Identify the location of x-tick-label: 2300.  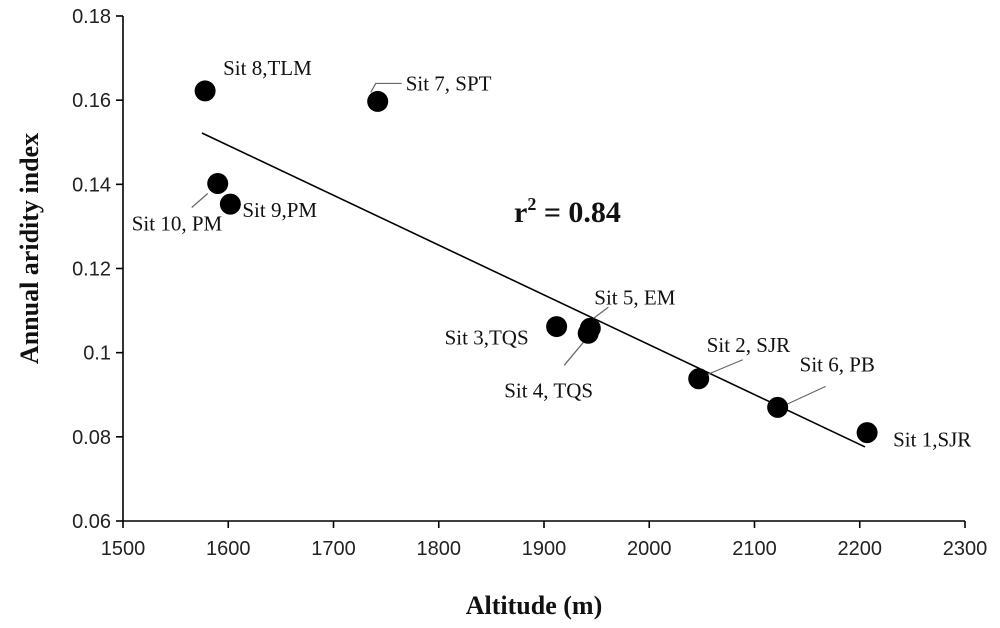
(965, 549).